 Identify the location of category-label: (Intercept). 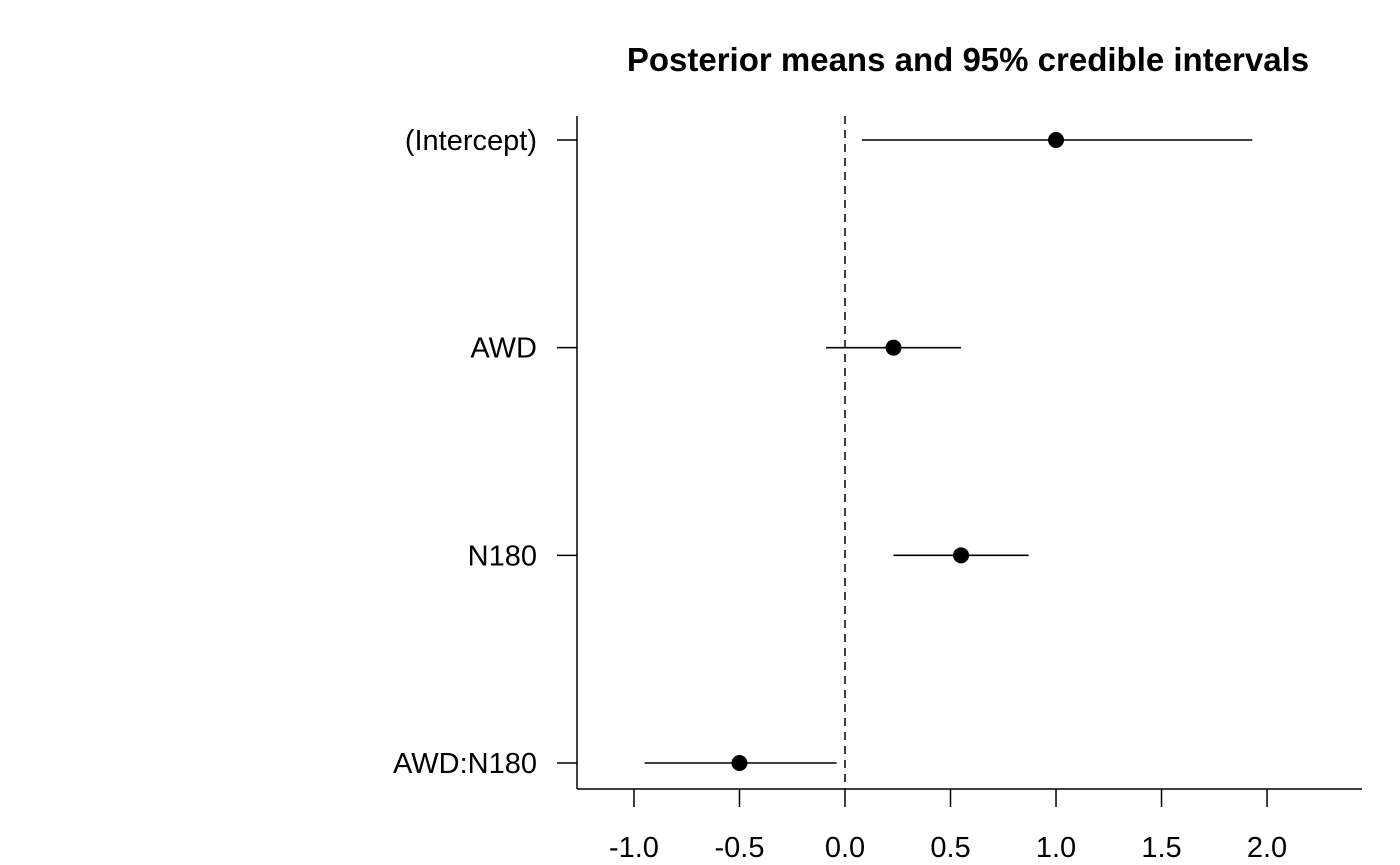
(471, 141).